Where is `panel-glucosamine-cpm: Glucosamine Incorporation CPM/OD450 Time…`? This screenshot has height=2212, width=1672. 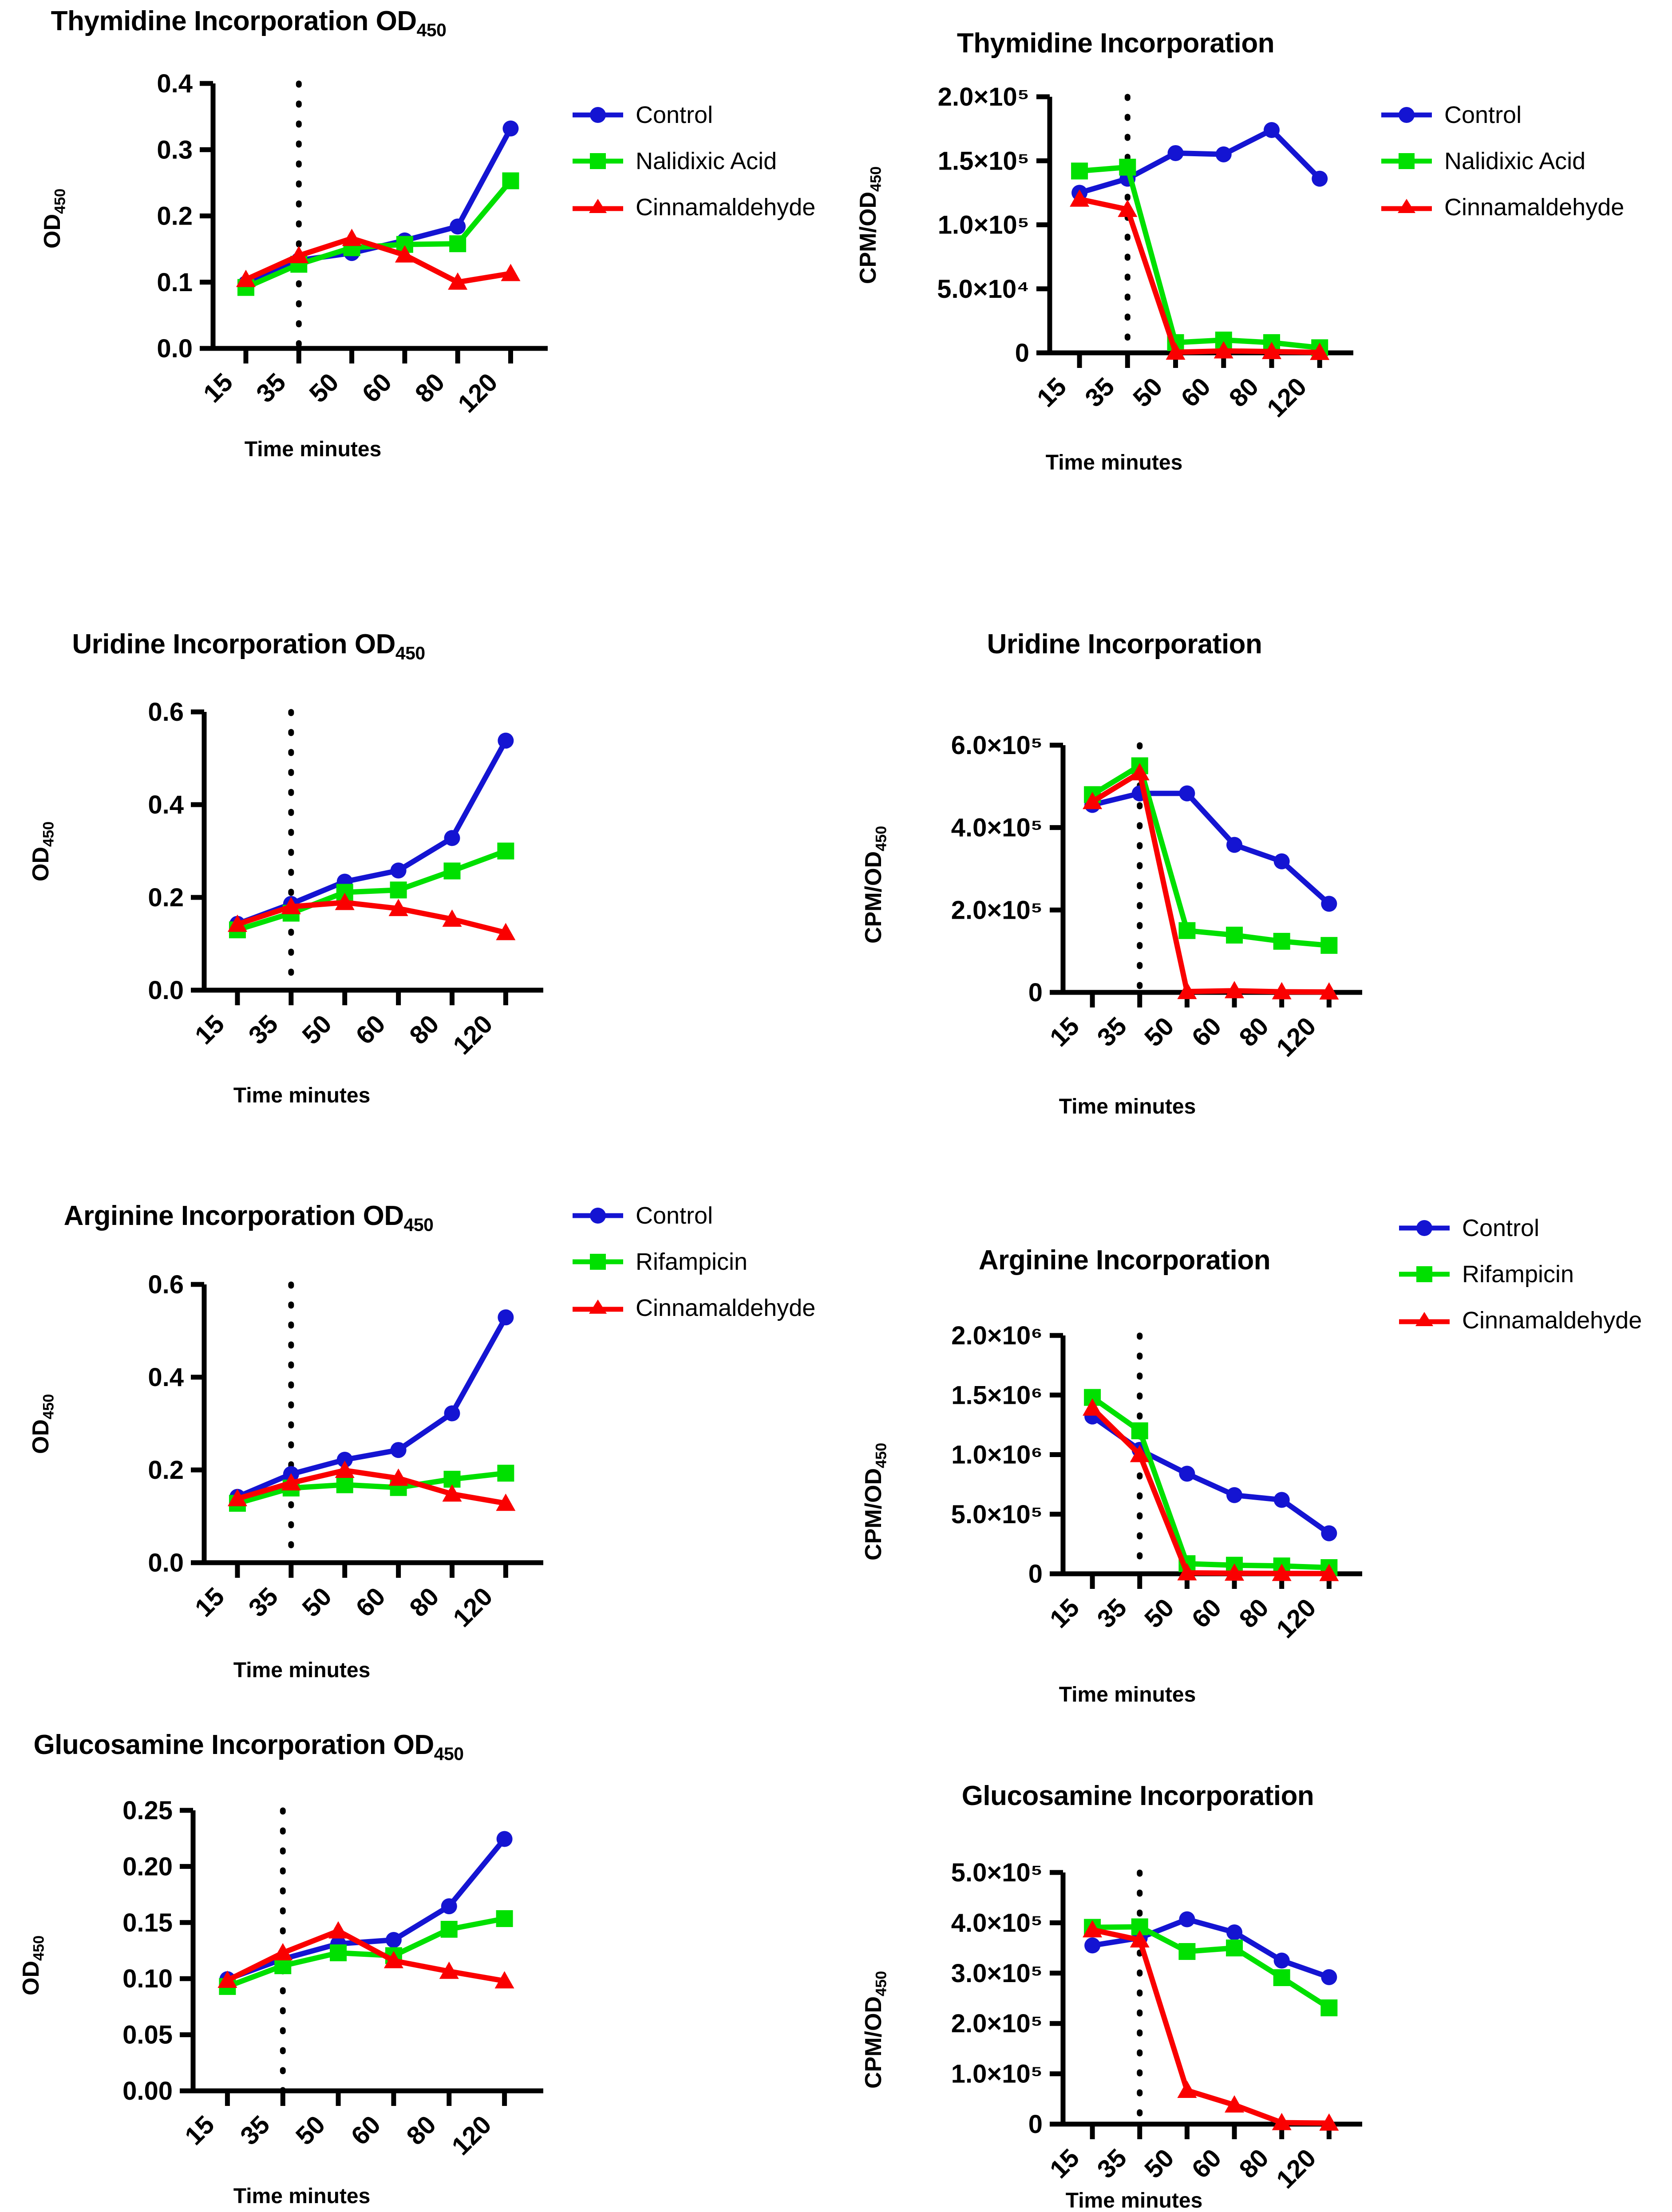
panel-glucosamine-cpm: Glucosamine Incorporation CPM/OD450 Time… is located at coordinates (1249, 1955).